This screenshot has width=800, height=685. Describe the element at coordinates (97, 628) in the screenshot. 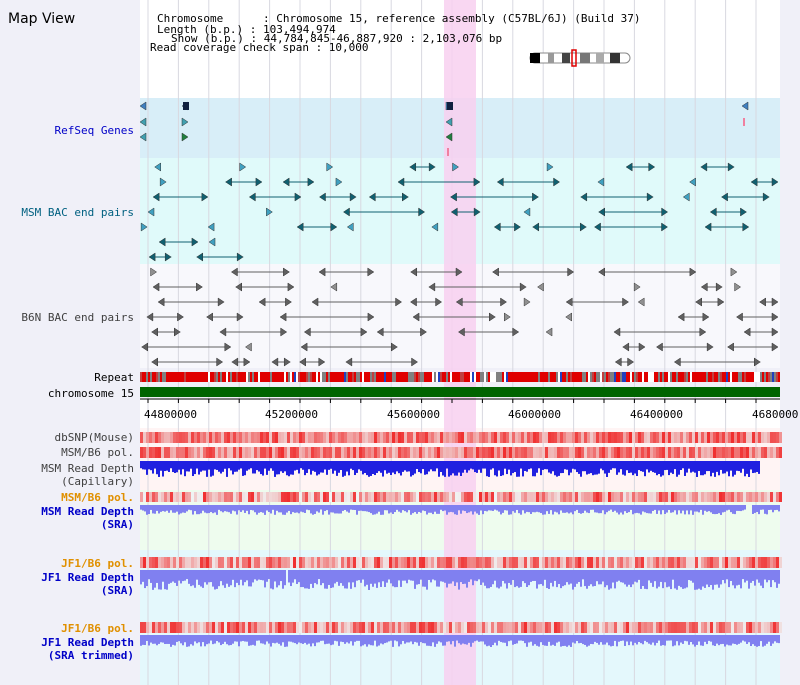

I see `track-label-jf1-b6-pol-trim: JF1/B6 pol.` at that location.